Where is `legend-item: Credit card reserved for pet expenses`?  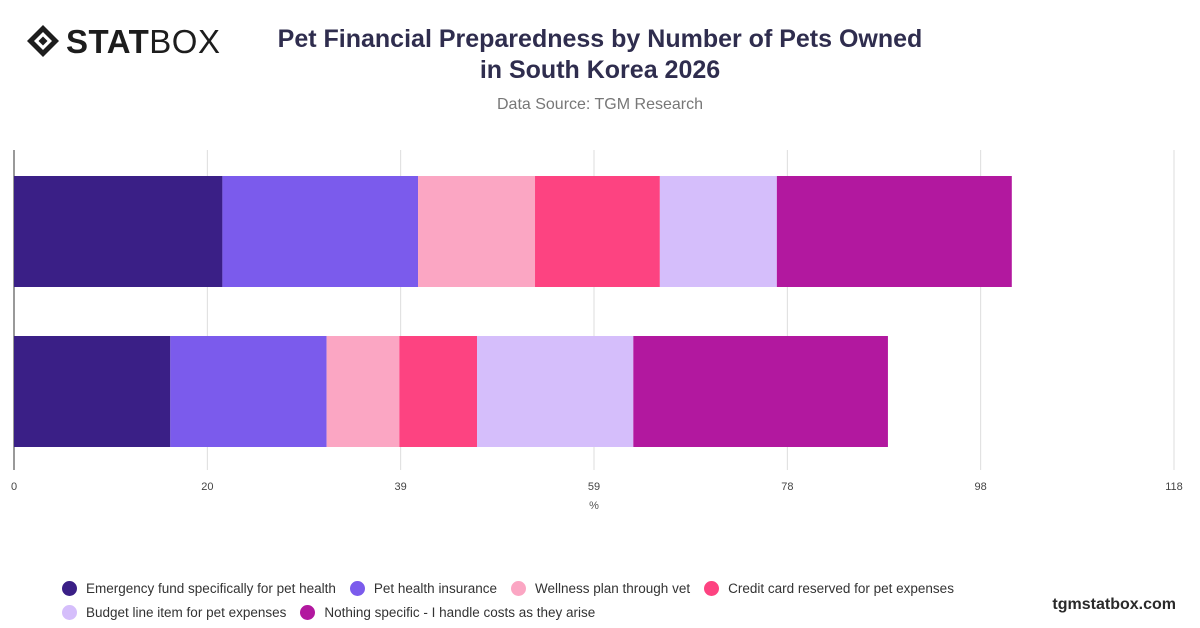 legend-item: Credit card reserved for pet expenses is located at coordinates (829, 588).